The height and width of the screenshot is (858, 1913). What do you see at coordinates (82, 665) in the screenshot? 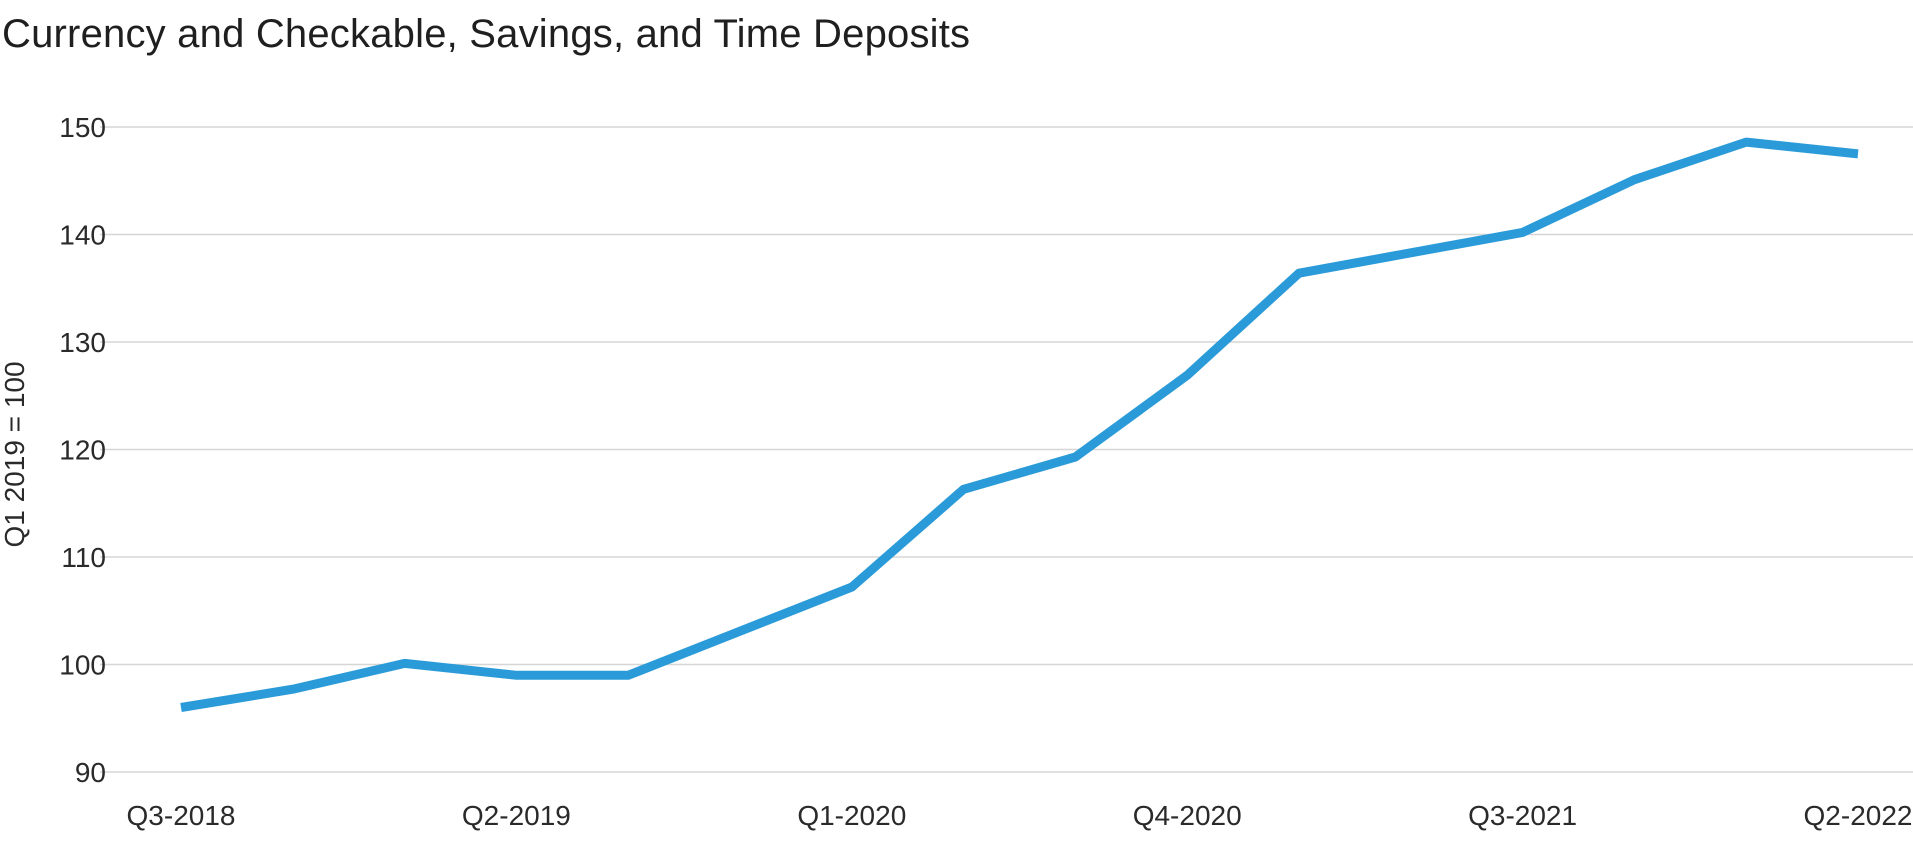
I see `y-tick-label: 100` at bounding box center [82, 665].